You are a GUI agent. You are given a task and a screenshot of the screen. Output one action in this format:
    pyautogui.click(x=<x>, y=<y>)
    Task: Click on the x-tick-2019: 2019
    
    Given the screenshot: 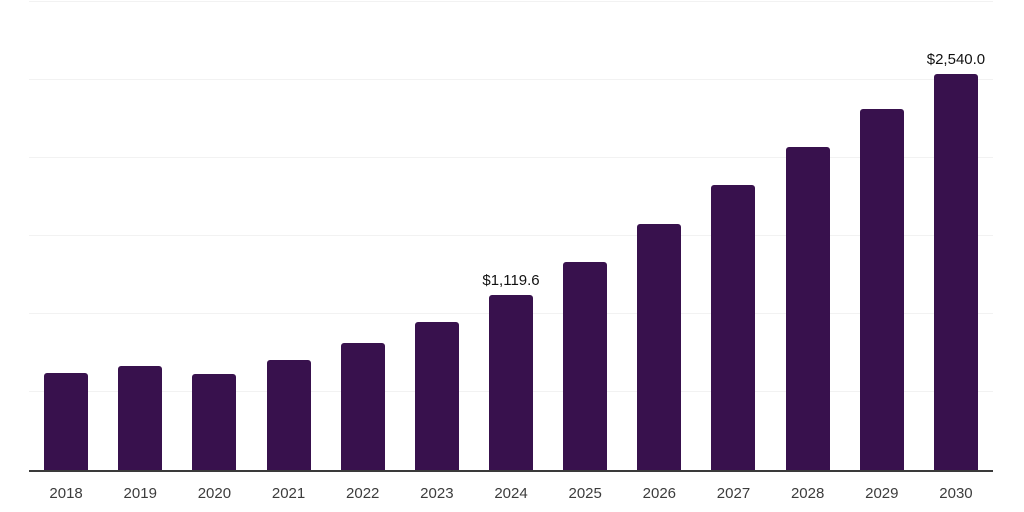 What is the action you would take?
    pyautogui.click(x=140, y=493)
    